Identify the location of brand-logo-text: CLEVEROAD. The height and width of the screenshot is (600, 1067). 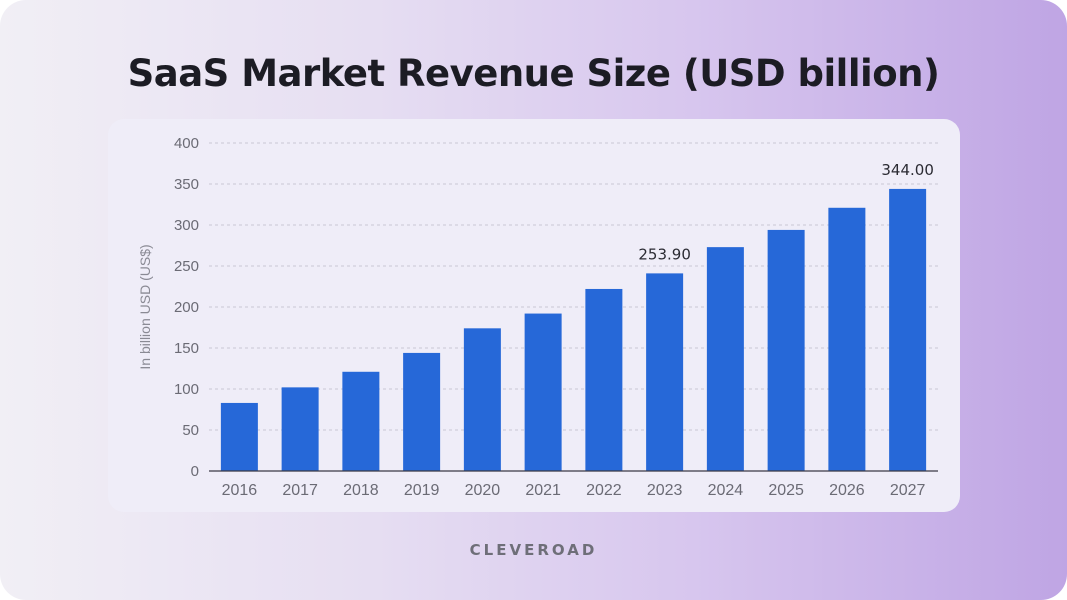
(533, 550).